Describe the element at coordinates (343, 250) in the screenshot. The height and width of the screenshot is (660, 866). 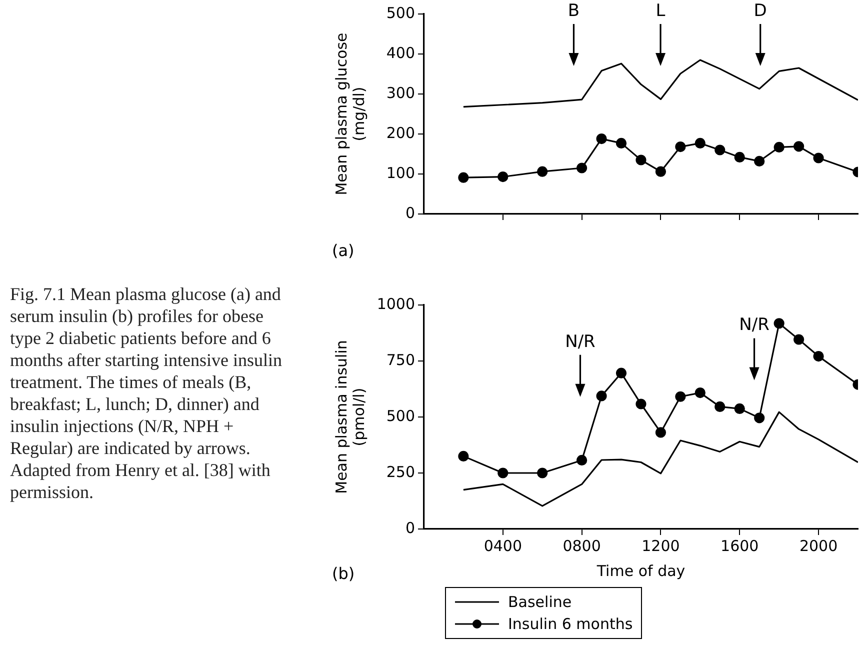
I see `text: (a)` at that location.